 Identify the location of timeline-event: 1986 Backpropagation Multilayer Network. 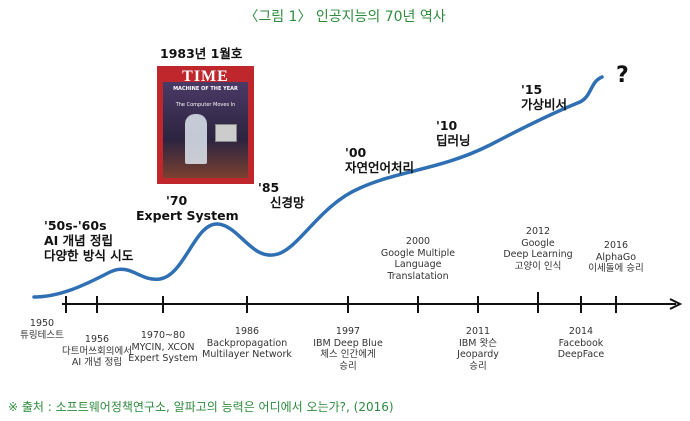
(247, 343).